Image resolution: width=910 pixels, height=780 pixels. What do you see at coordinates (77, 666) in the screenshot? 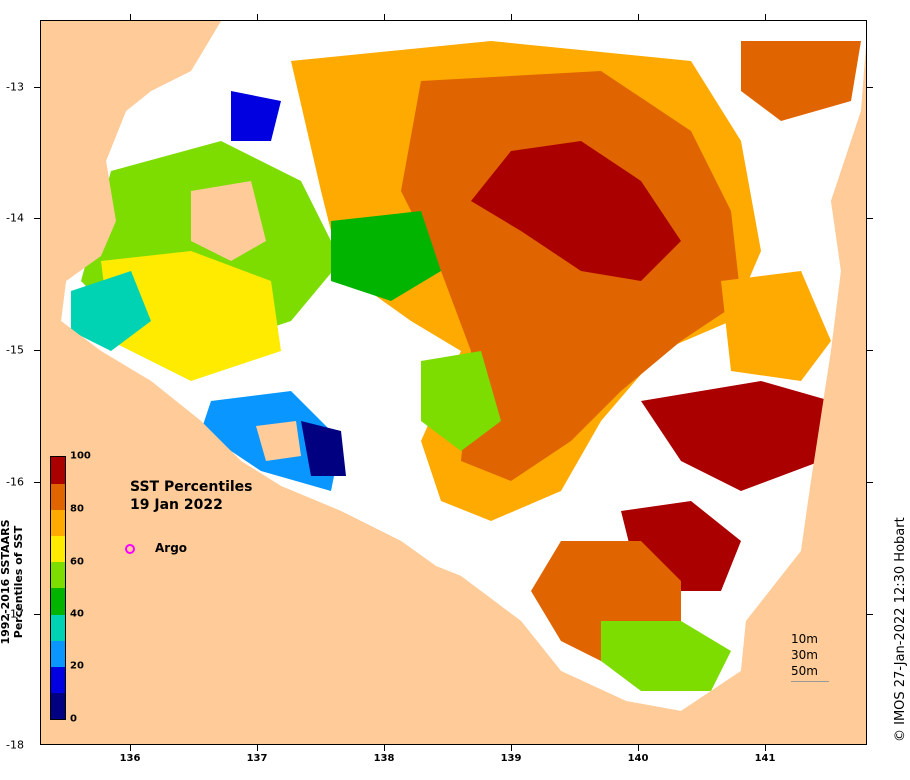
I see `colorbar-tick: 20` at bounding box center [77, 666].